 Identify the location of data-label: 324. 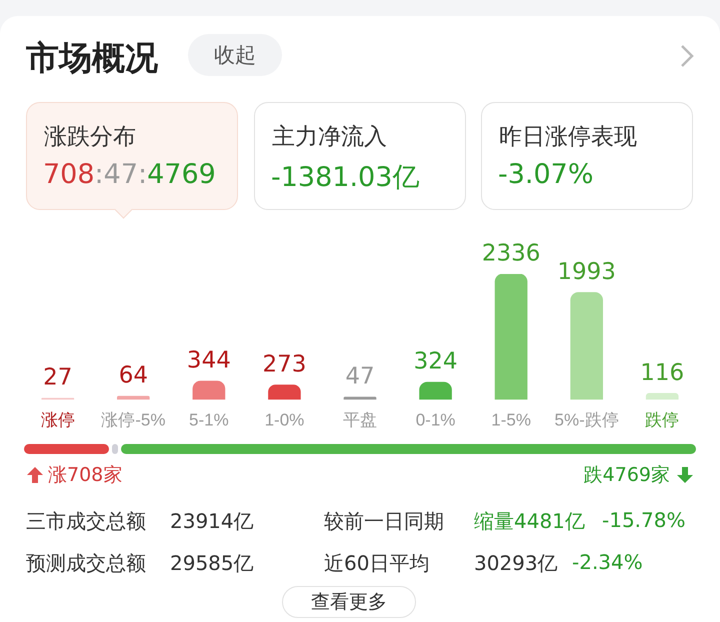
(436, 361).